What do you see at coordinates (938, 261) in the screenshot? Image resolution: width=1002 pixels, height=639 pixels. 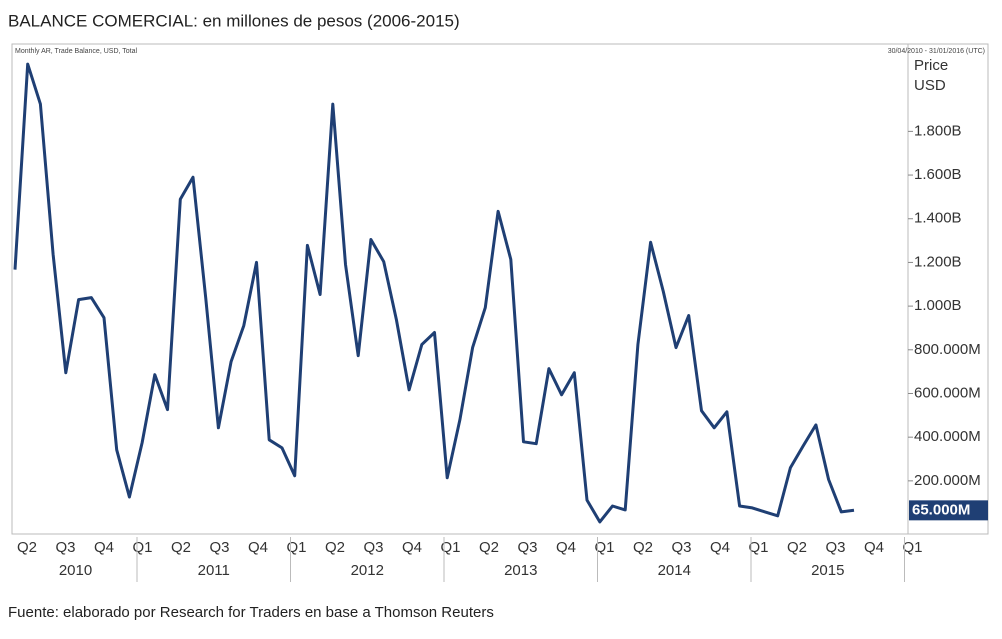 I see `y-tick-label: 1.200B` at bounding box center [938, 261].